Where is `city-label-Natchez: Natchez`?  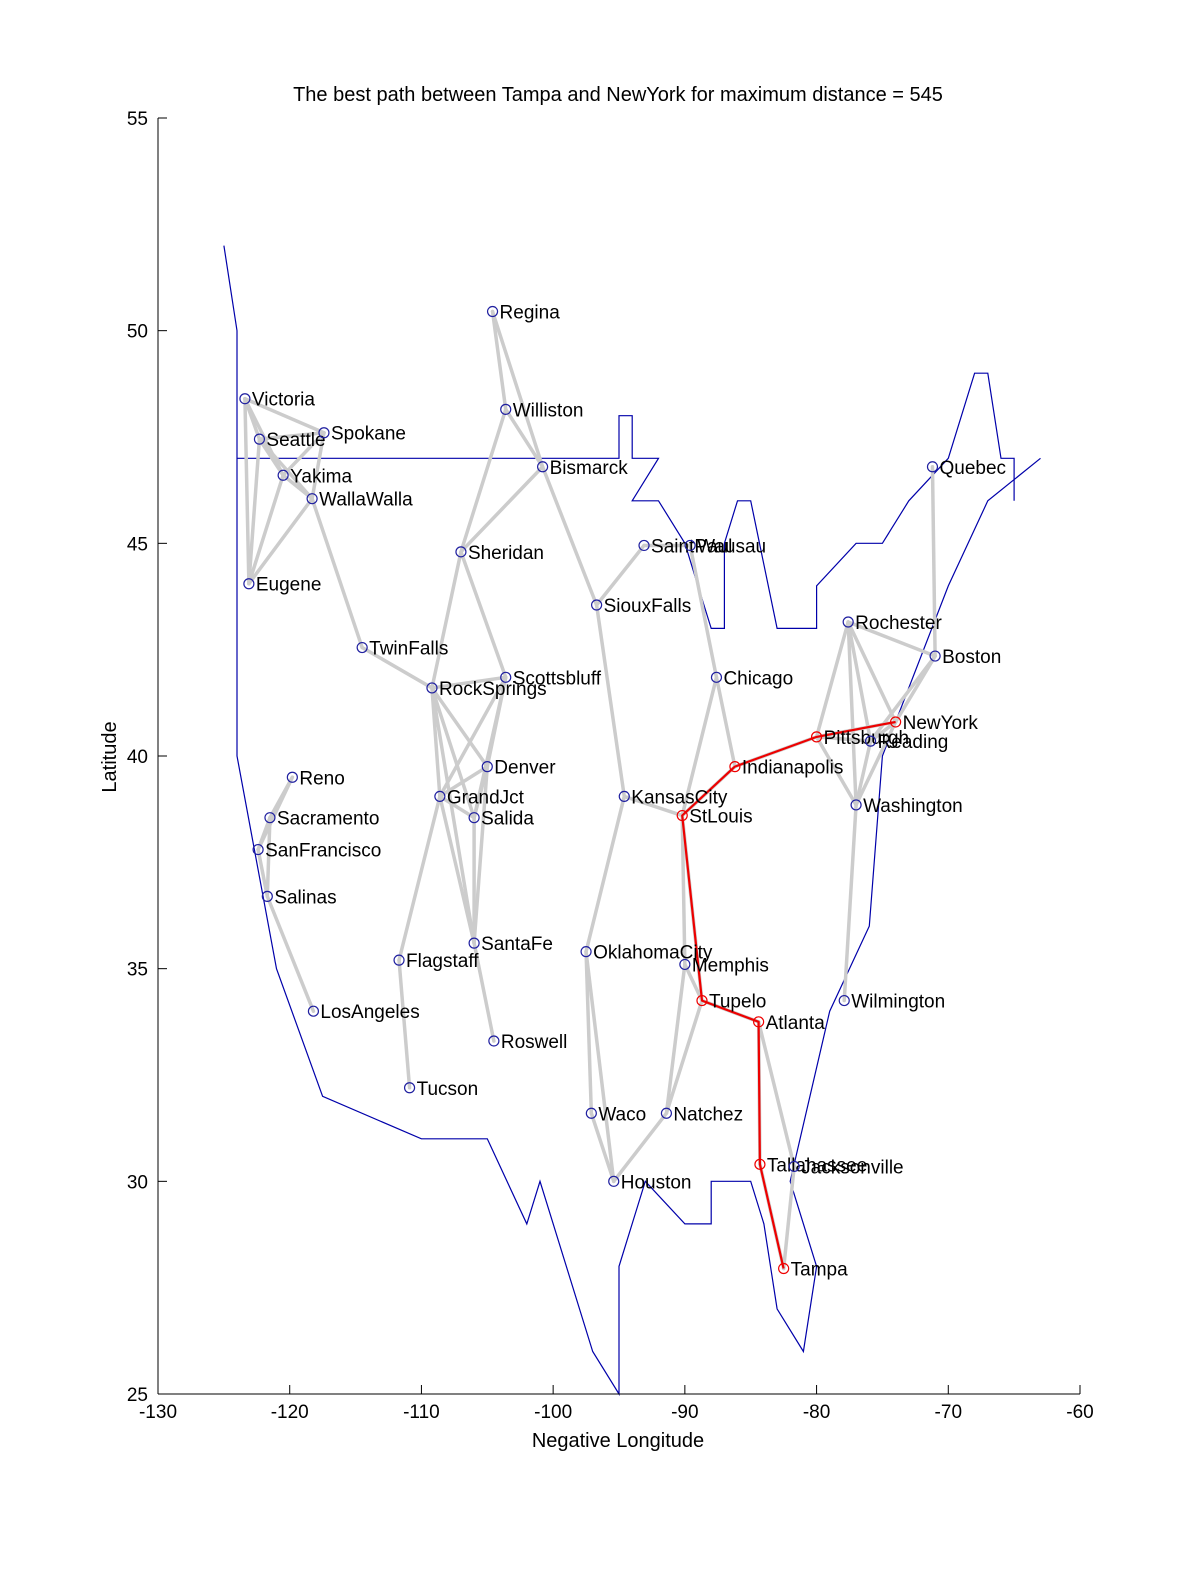
city-label-Natchez: Natchez is located at coordinates (708, 1114).